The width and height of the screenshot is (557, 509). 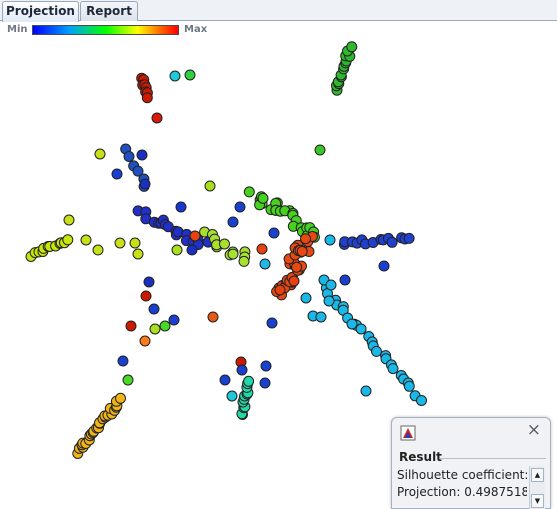 I want to click on group-divider, so click(x=493, y=458).